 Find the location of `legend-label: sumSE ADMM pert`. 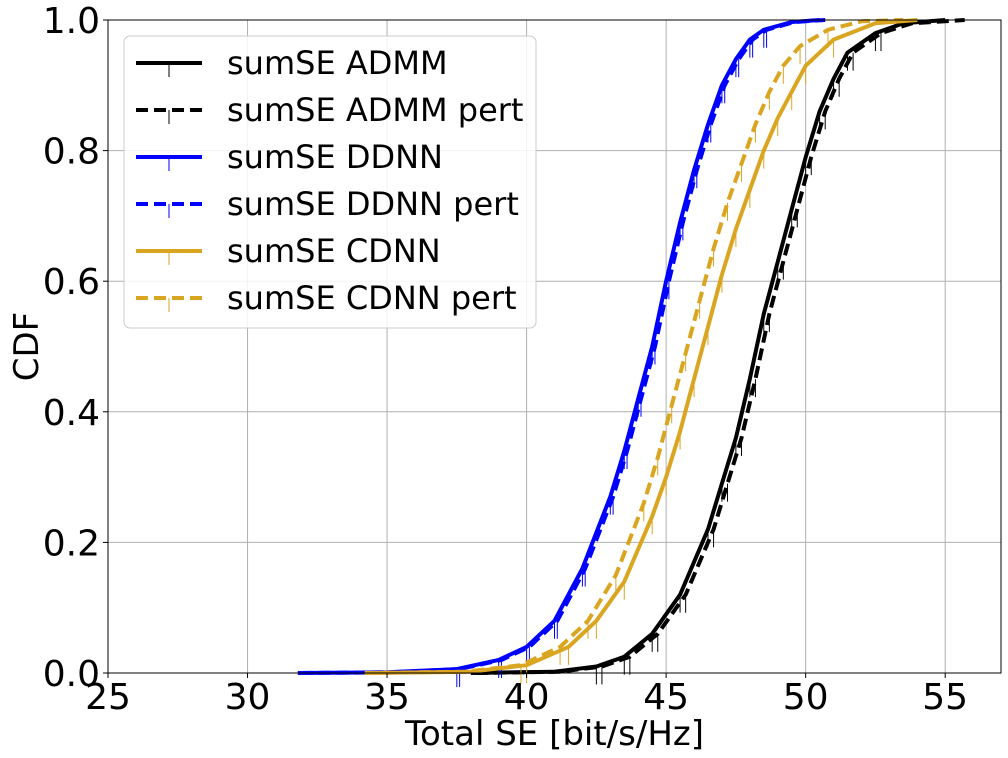

legend-label: sumSE ADMM pert is located at coordinates (375, 110).